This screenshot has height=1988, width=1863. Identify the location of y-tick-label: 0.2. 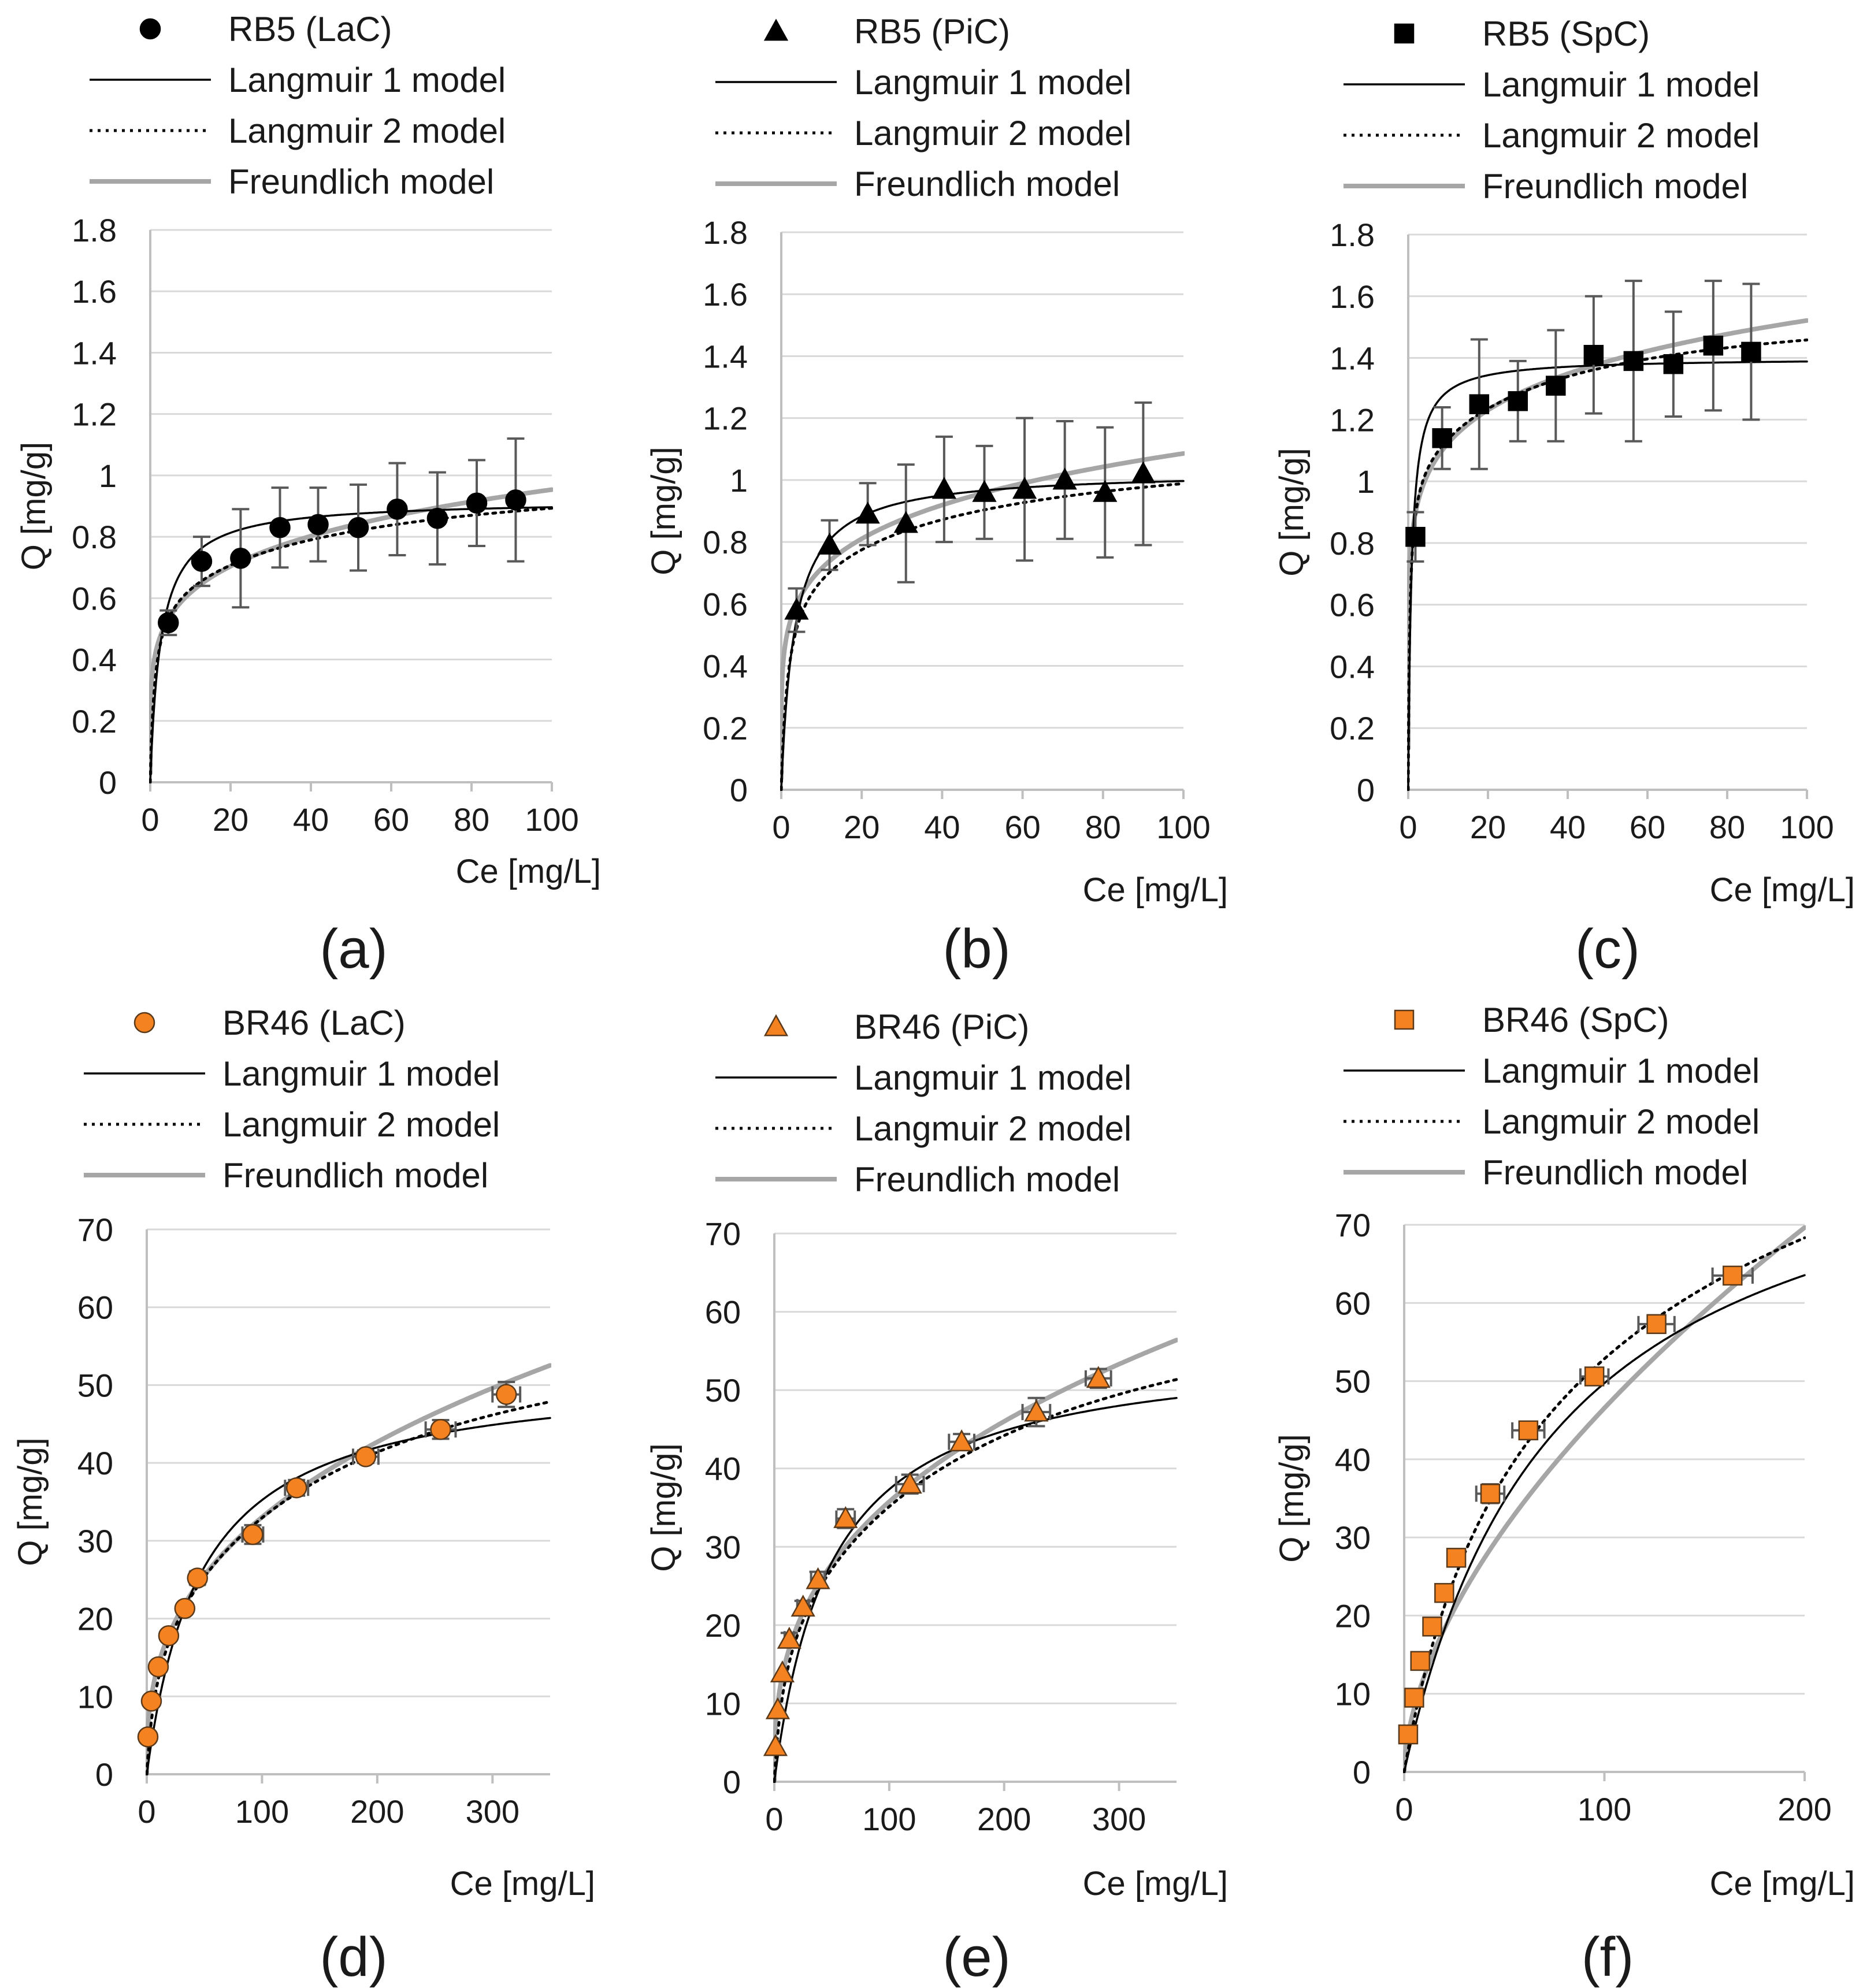
(94, 721).